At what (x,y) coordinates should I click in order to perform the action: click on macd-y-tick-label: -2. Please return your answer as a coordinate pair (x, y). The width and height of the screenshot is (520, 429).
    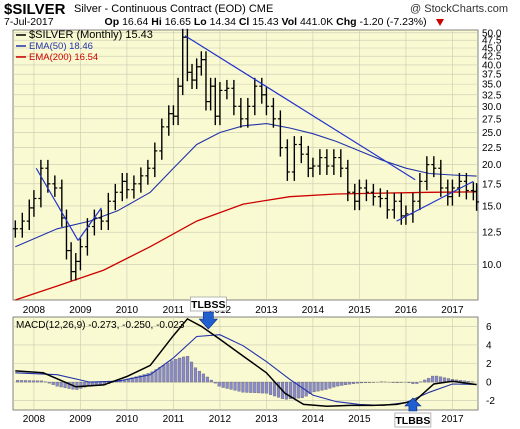
    Looking at the image, I should click on (490, 401).